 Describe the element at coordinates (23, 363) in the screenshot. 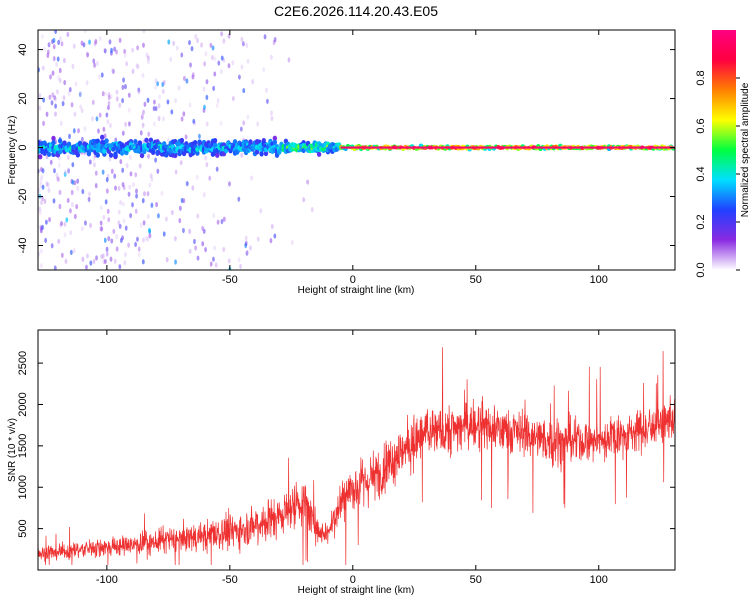

I see `y-tick-label: 2500` at that location.